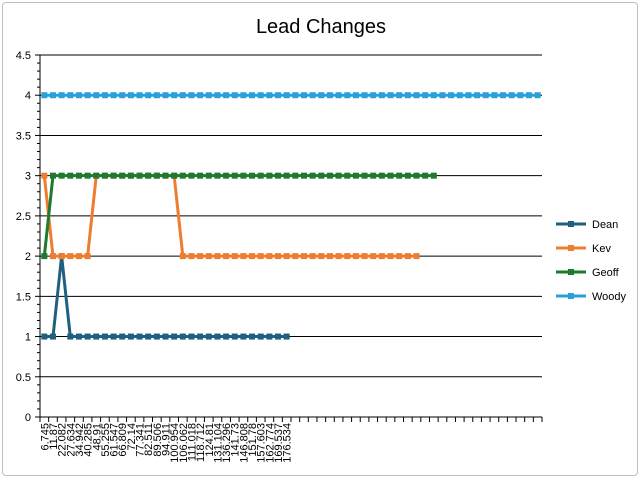  Describe the element at coordinates (167, 439) in the screenshot. I see `x-tick-label: 94.911` at that location.